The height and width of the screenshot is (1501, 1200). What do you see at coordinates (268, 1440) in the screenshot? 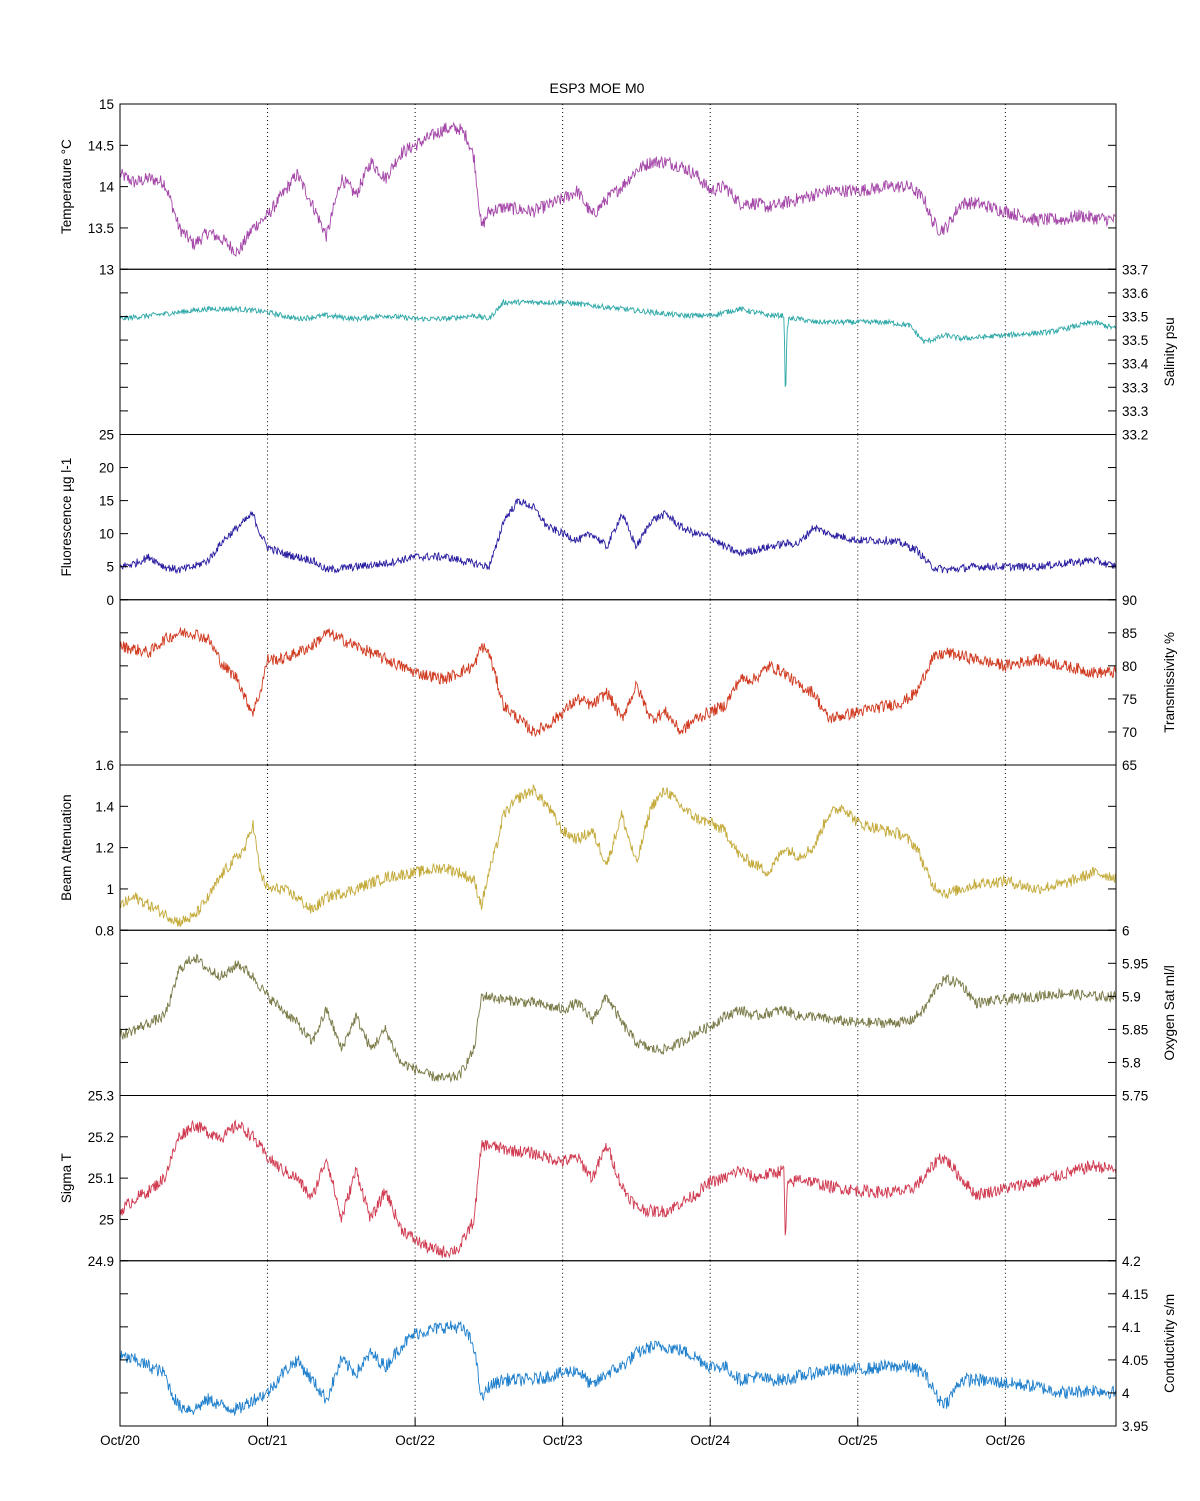
I see `xtick-label: Oct/21` at bounding box center [268, 1440].